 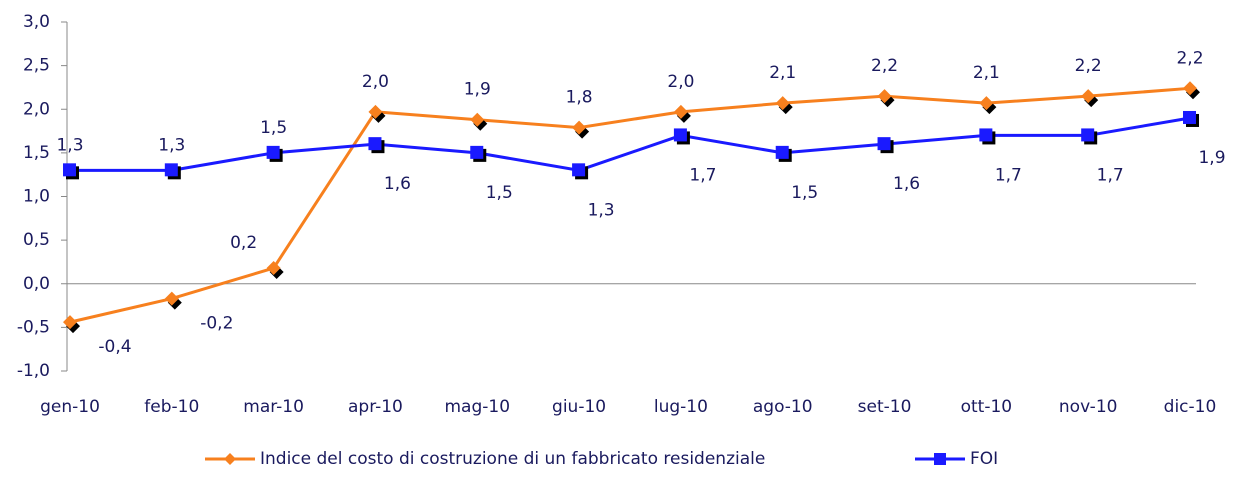 What do you see at coordinates (243, 243) in the screenshot?
I see `data-label: 0,2` at bounding box center [243, 243].